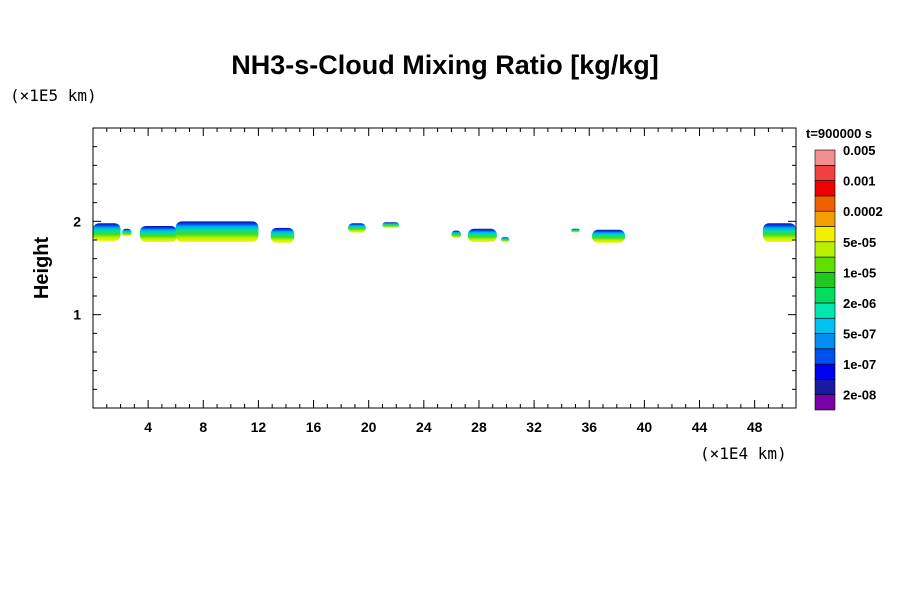  I want to click on colorbar-label: 2e-06, so click(859, 303).